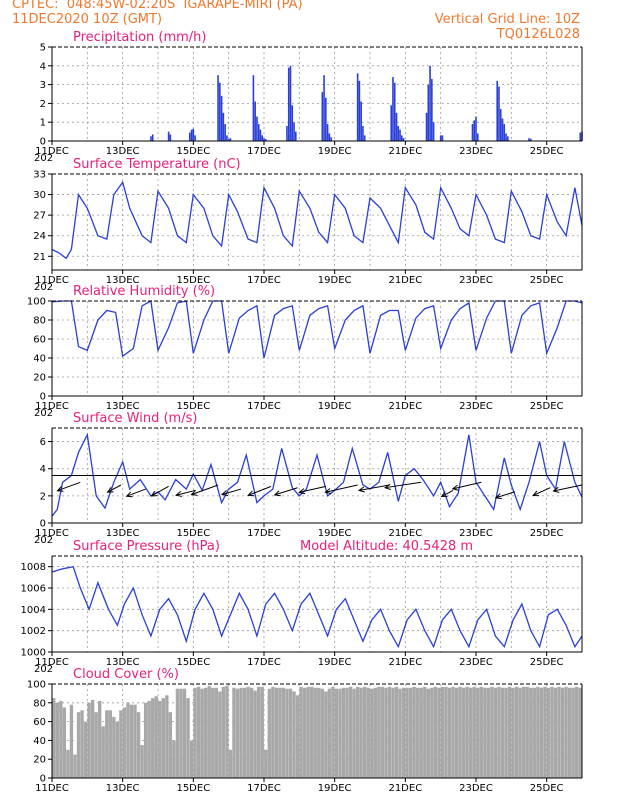 The image size is (618, 800). Describe the element at coordinates (547, 662) in the screenshot. I see `panel5-xtick-label: 25DEC` at that location.